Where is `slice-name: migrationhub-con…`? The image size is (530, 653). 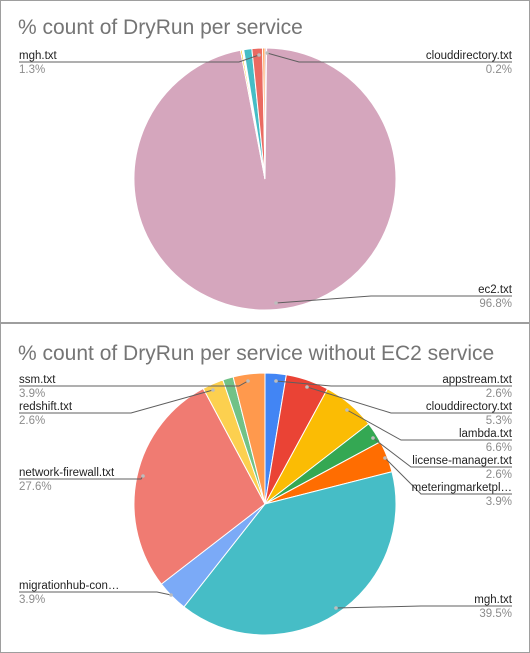 slice-name: migrationhub-con… is located at coordinates (69, 586).